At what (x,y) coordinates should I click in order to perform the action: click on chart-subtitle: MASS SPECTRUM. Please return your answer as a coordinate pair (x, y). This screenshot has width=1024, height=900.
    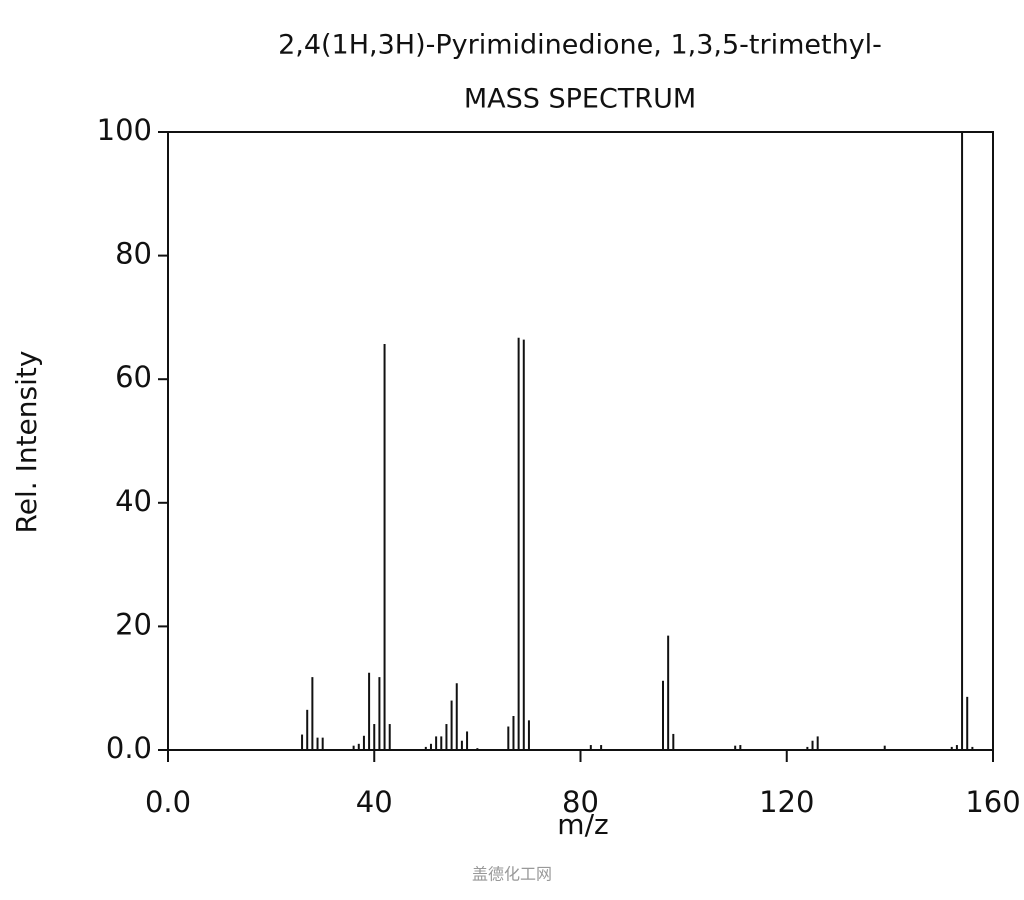
    Looking at the image, I should click on (580, 99).